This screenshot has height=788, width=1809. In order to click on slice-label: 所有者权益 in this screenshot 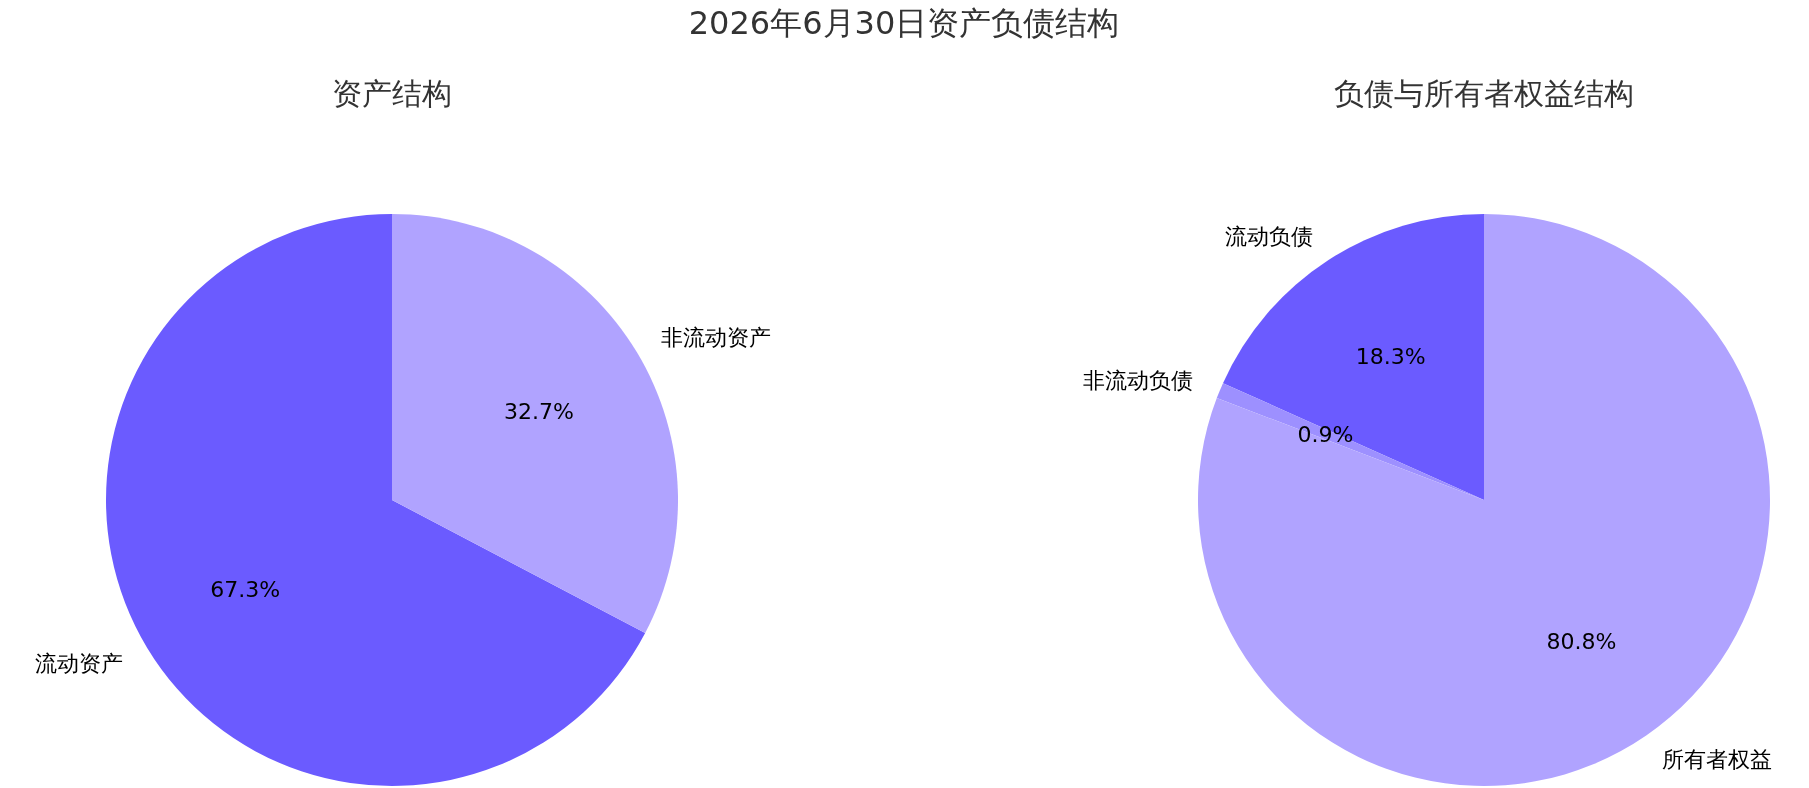, I will do `click(1717, 760)`.